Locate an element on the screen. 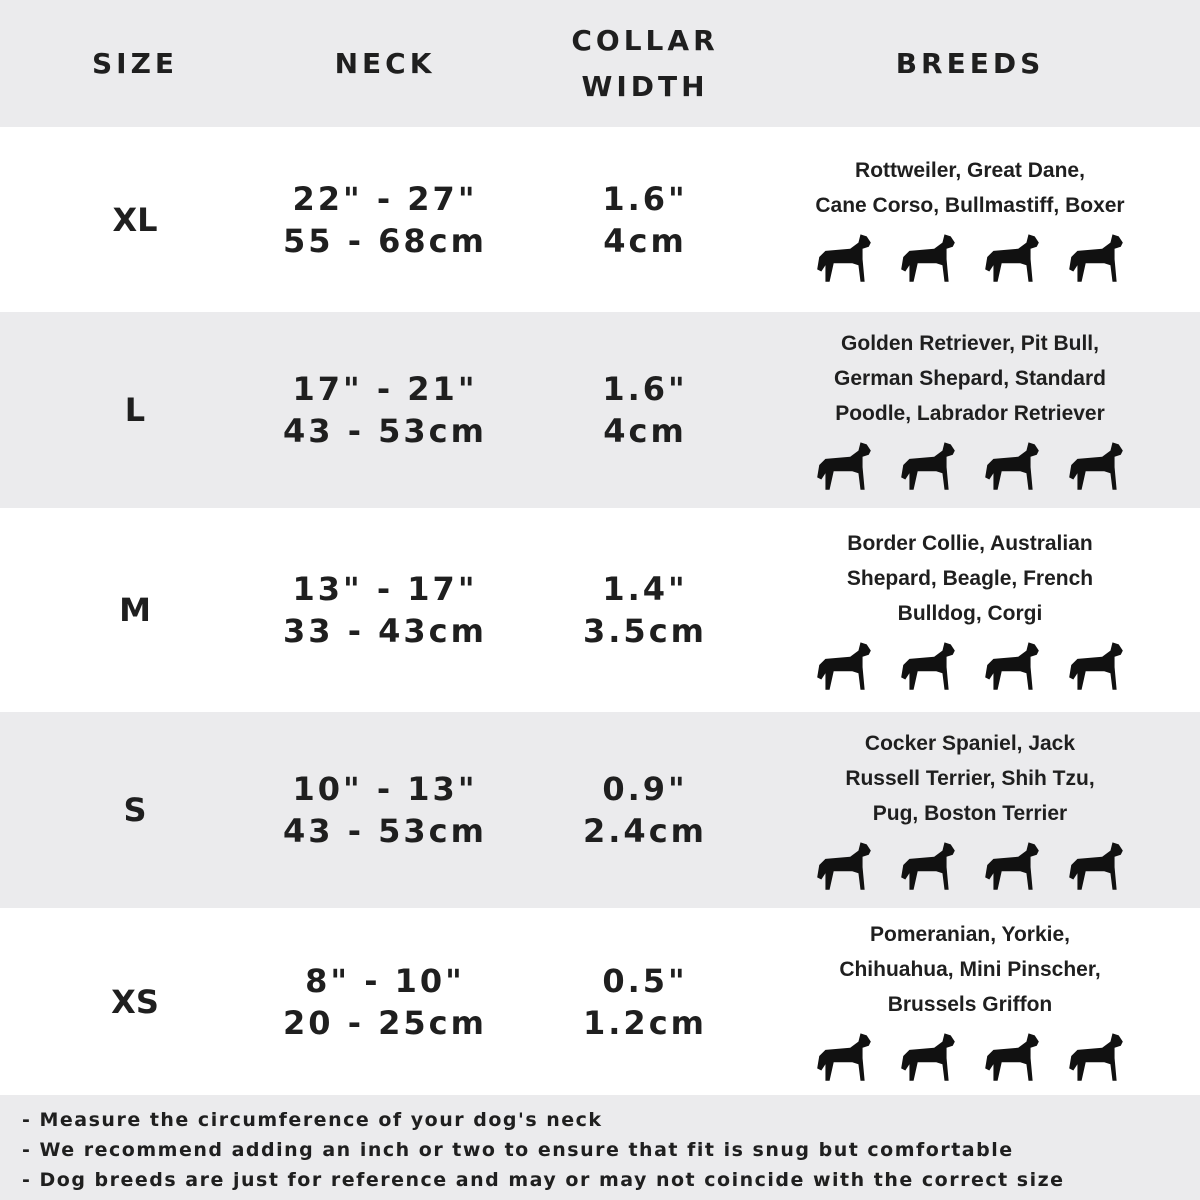  breed-line: Shepard, Beagle, French is located at coordinates (970, 578).